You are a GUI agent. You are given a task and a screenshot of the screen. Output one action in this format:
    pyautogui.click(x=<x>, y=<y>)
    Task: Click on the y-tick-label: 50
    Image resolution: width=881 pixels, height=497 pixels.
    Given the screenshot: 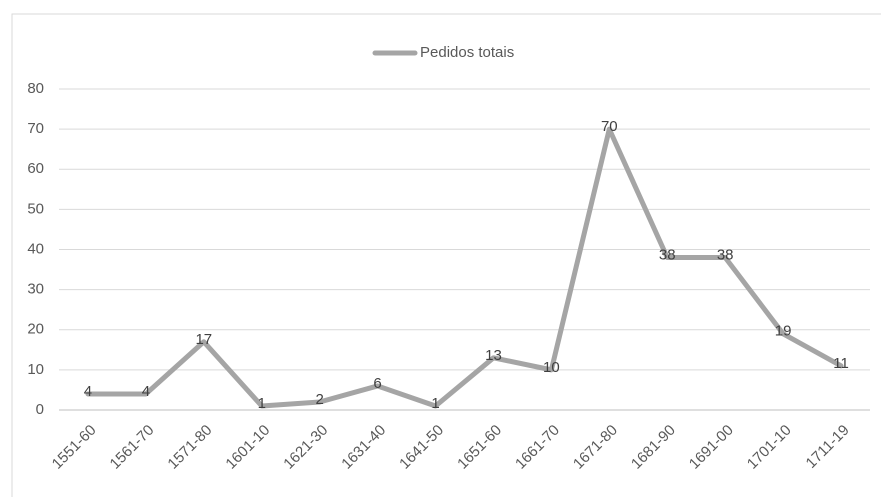 What is the action you would take?
    pyautogui.click(x=35, y=208)
    